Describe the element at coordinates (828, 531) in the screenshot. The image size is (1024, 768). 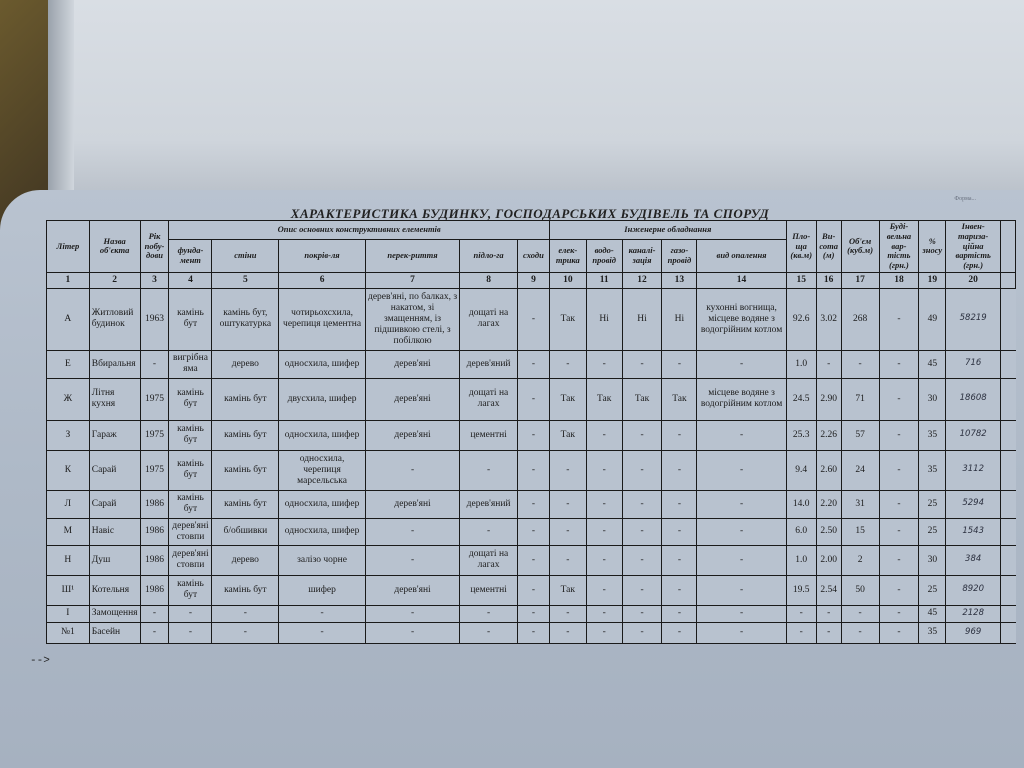
I see `cell-col-16: 2.50` at that location.